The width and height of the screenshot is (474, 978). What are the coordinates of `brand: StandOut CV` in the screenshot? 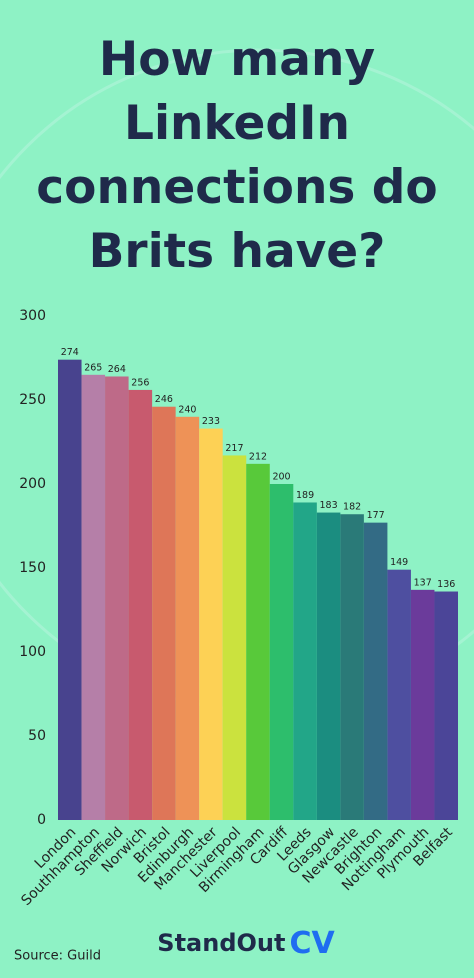 It's located at (246, 943).